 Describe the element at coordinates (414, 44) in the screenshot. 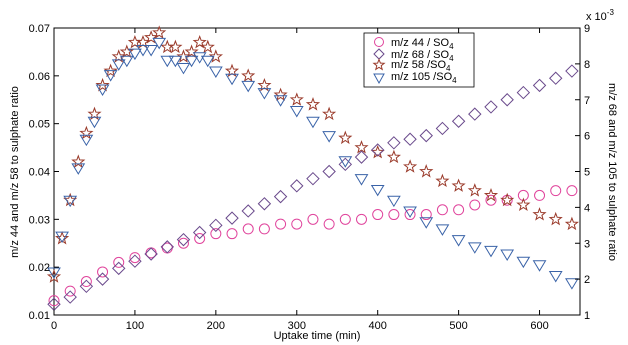

I see `legend-entry: m/z 44 / SO4` at that location.